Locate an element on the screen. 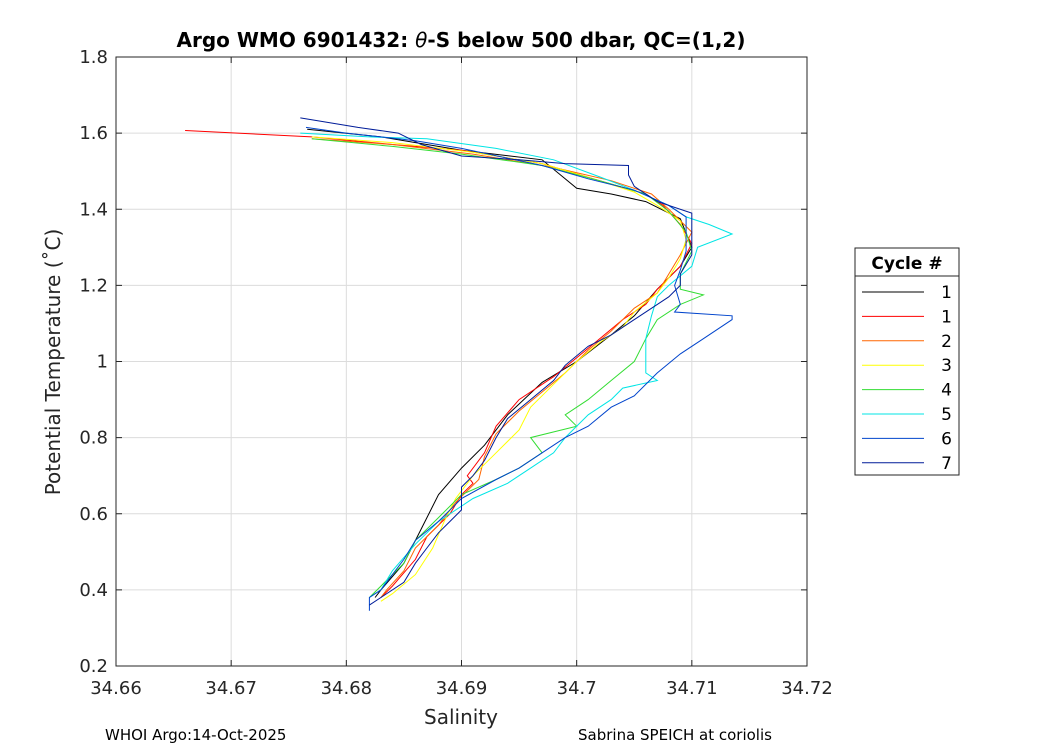  legend-box is located at coordinates (907, 361).